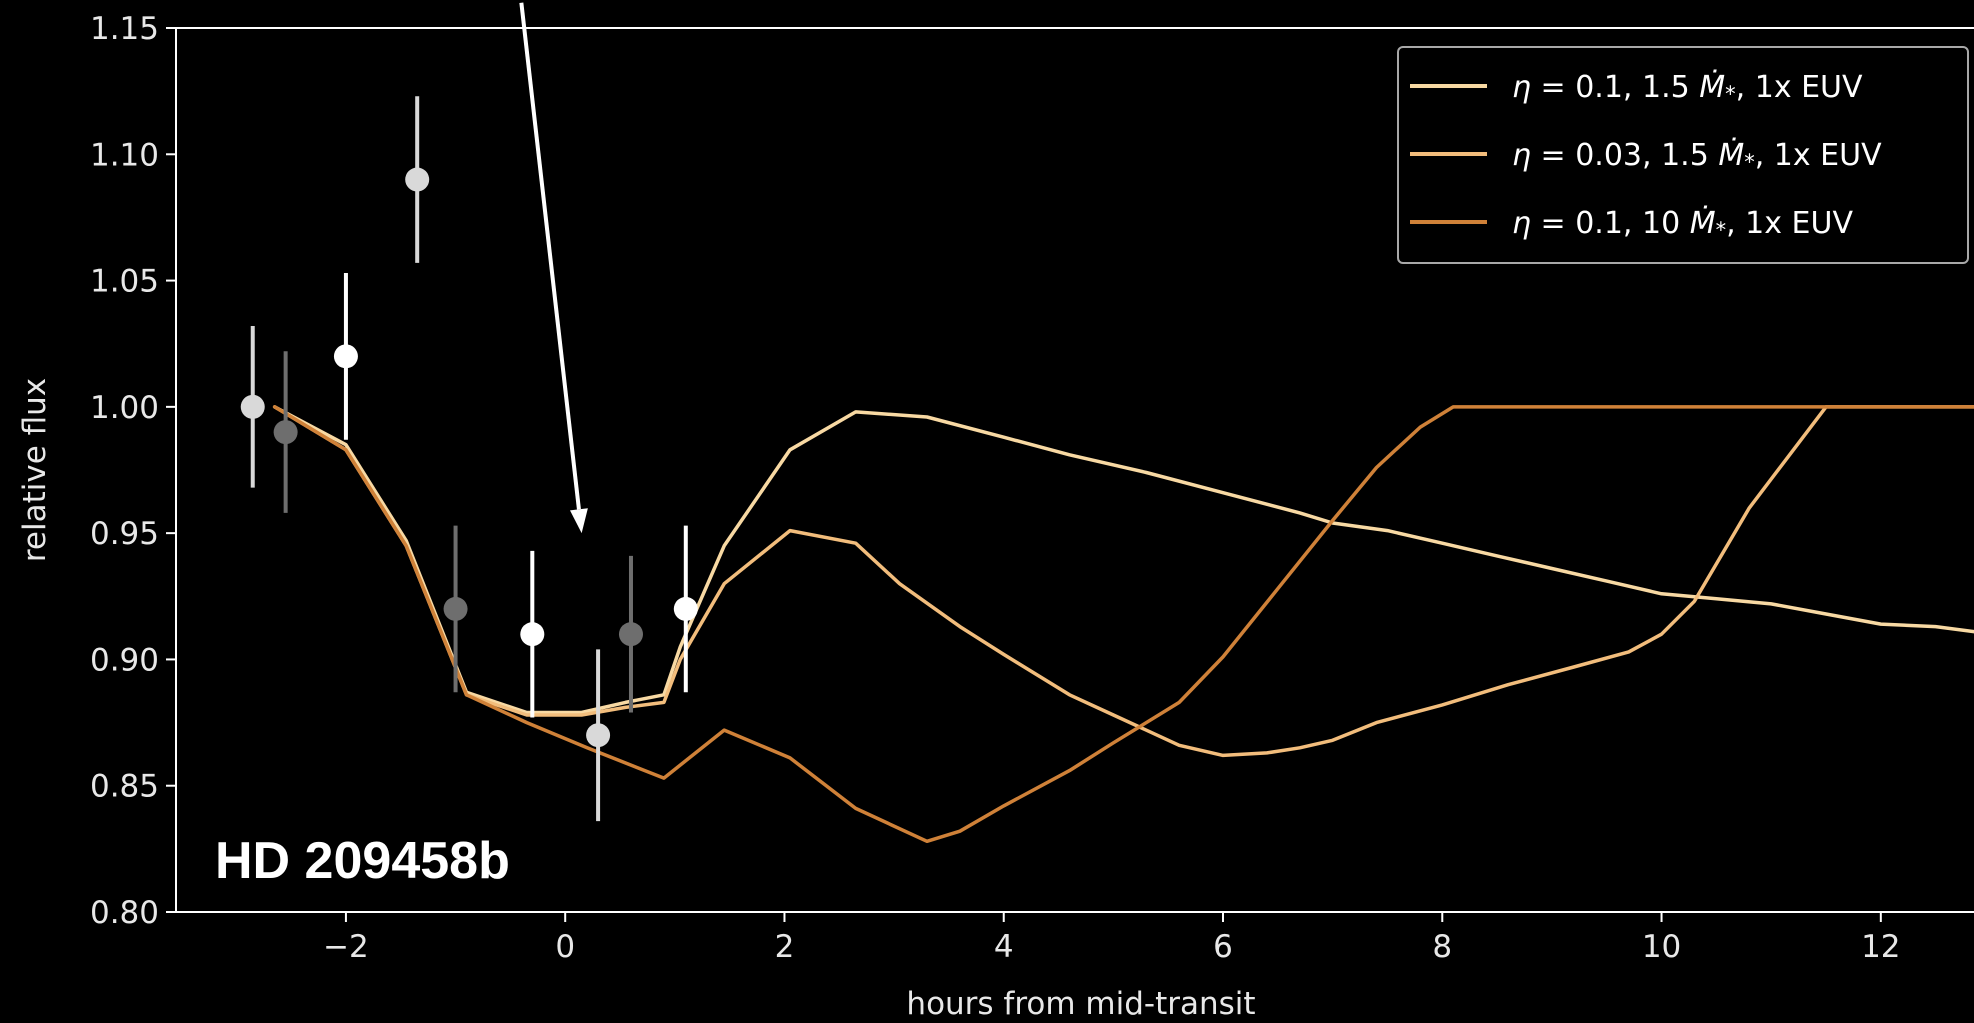 The width and height of the screenshot is (1974, 1023). What do you see at coordinates (35, 470) in the screenshot?
I see `y-axis-title: relative flux` at bounding box center [35, 470].